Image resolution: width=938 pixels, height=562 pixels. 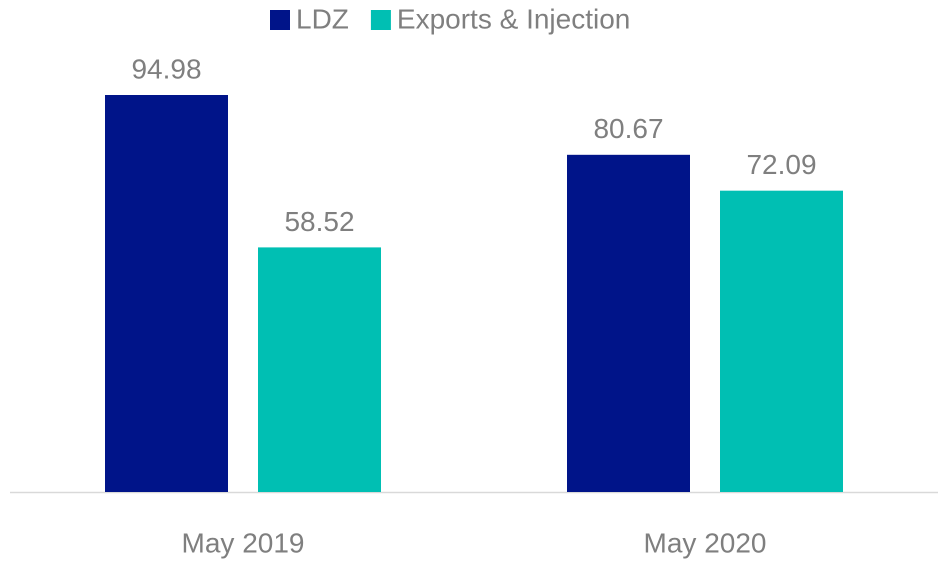 What do you see at coordinates (322, 18) in the screenshot?
I see `legend-label: LDZ` at bounding box center [322, 18].